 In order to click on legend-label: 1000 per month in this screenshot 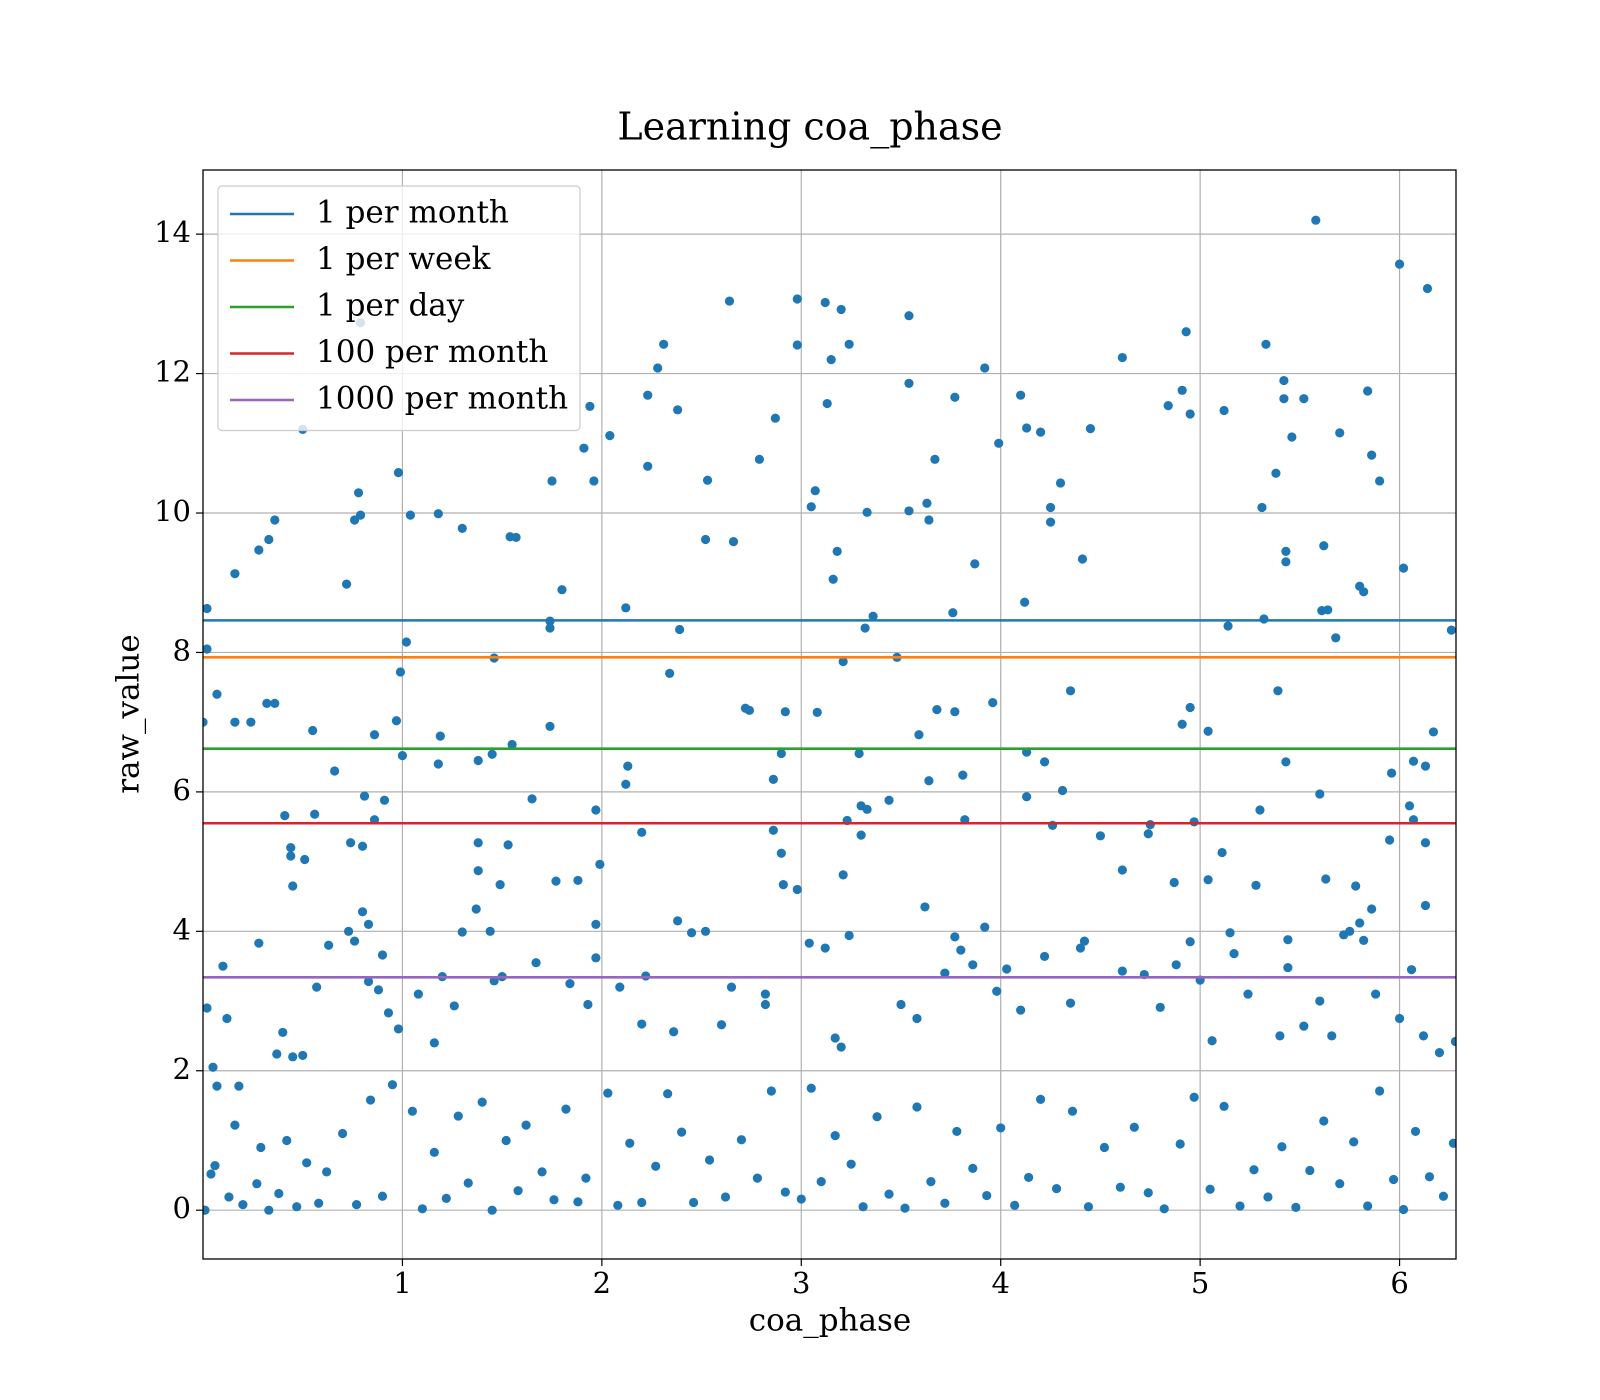, I will do `click(442, 399)`.